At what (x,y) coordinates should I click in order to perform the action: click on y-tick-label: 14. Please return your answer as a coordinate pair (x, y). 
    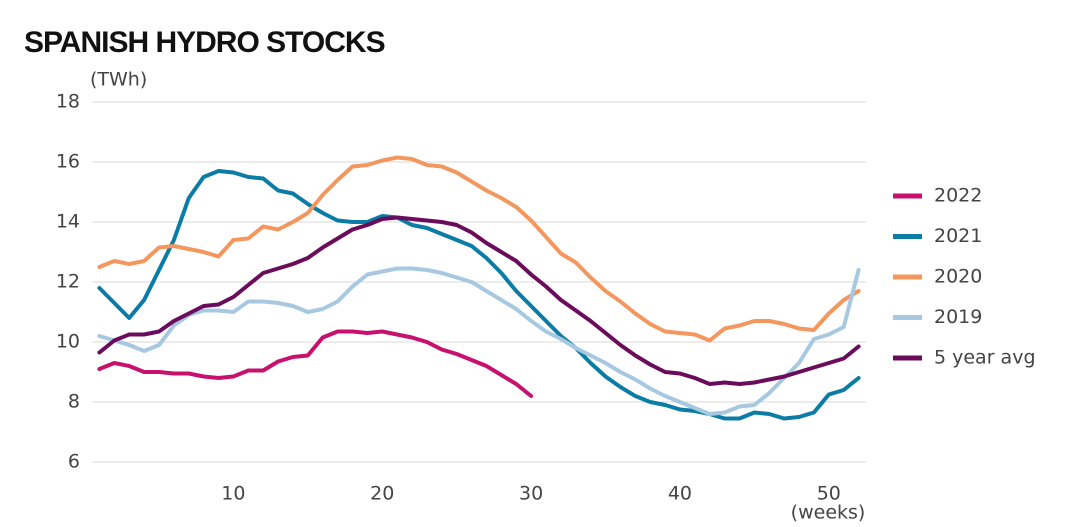
    Looking at the image, I should click on (68, 222).